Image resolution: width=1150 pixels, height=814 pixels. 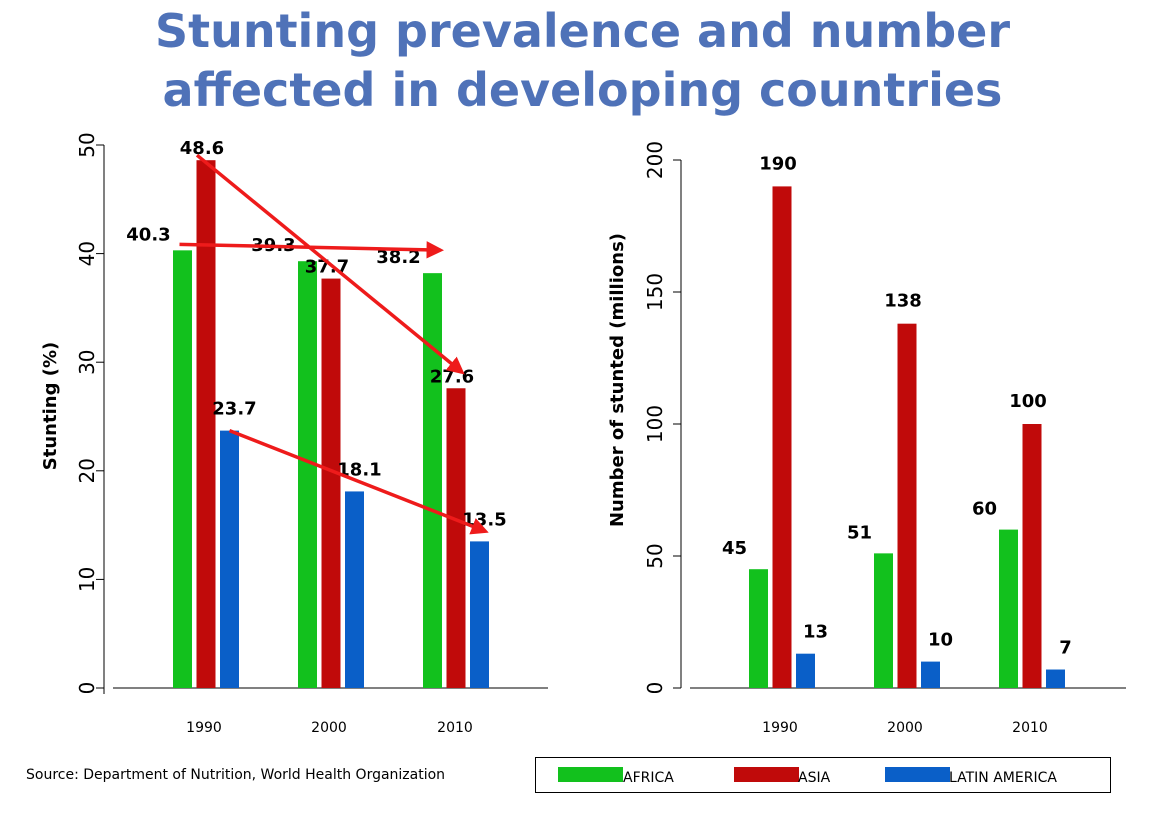 I want to click on data-label: 13, so click(x=815, y=632).